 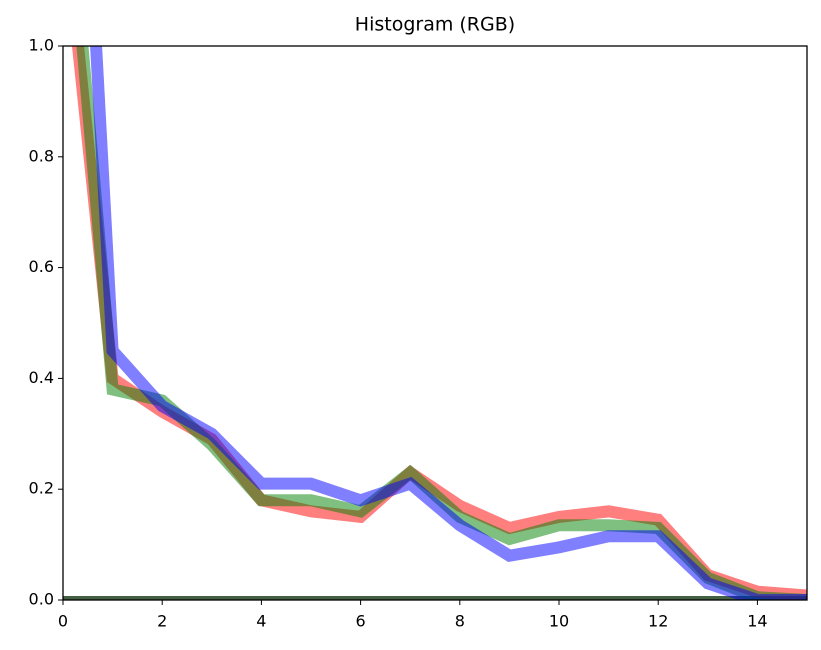 I want to click on y-tick-label: 0.8, so click(x=41, y=155).